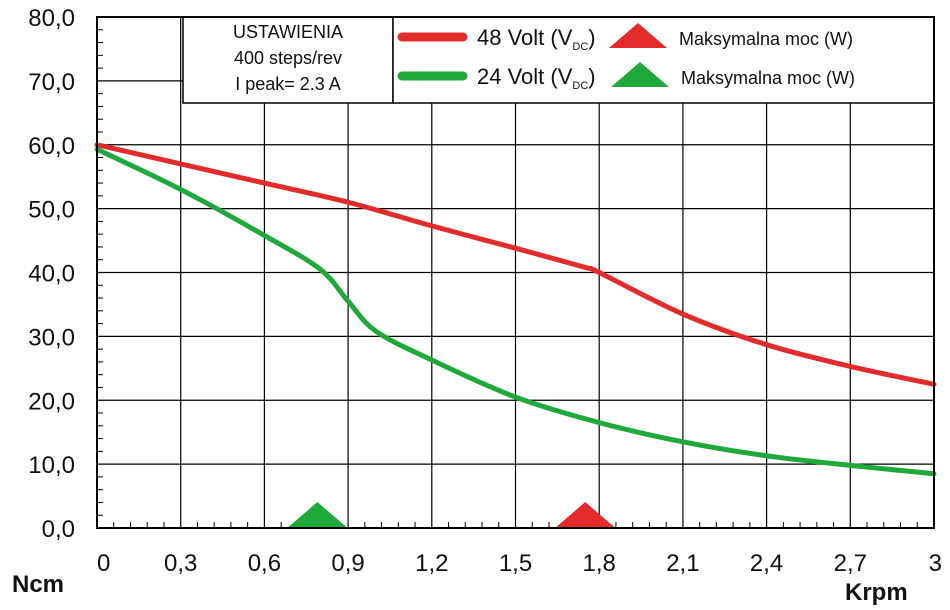  I want to click on y-tick-label: 70,0, so click(51, 82).